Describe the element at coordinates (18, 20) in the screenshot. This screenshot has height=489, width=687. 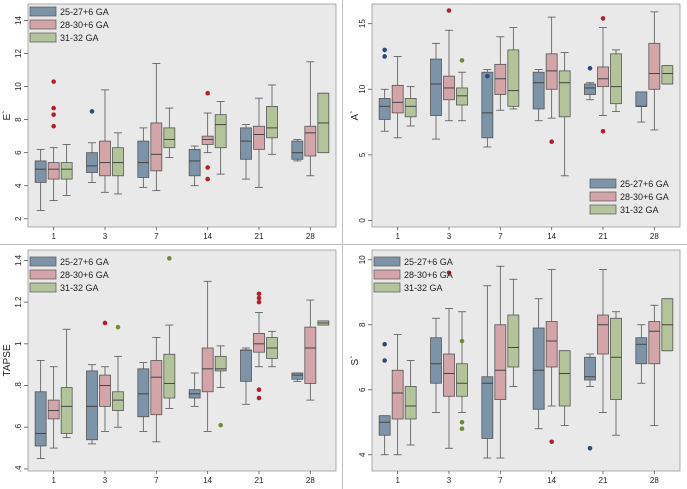
I see `y-tick-label: 14` at that location.